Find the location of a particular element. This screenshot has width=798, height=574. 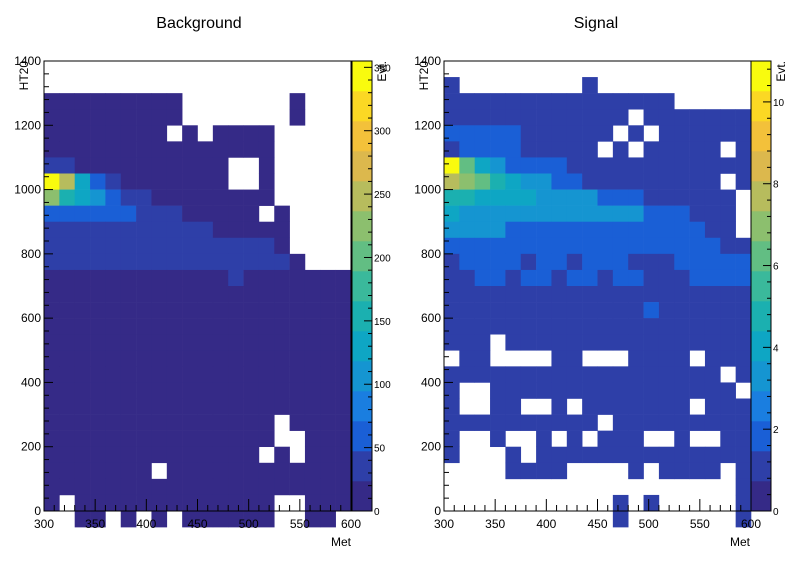

y-tick-label: 1400 is located at coordinates (27, 61).